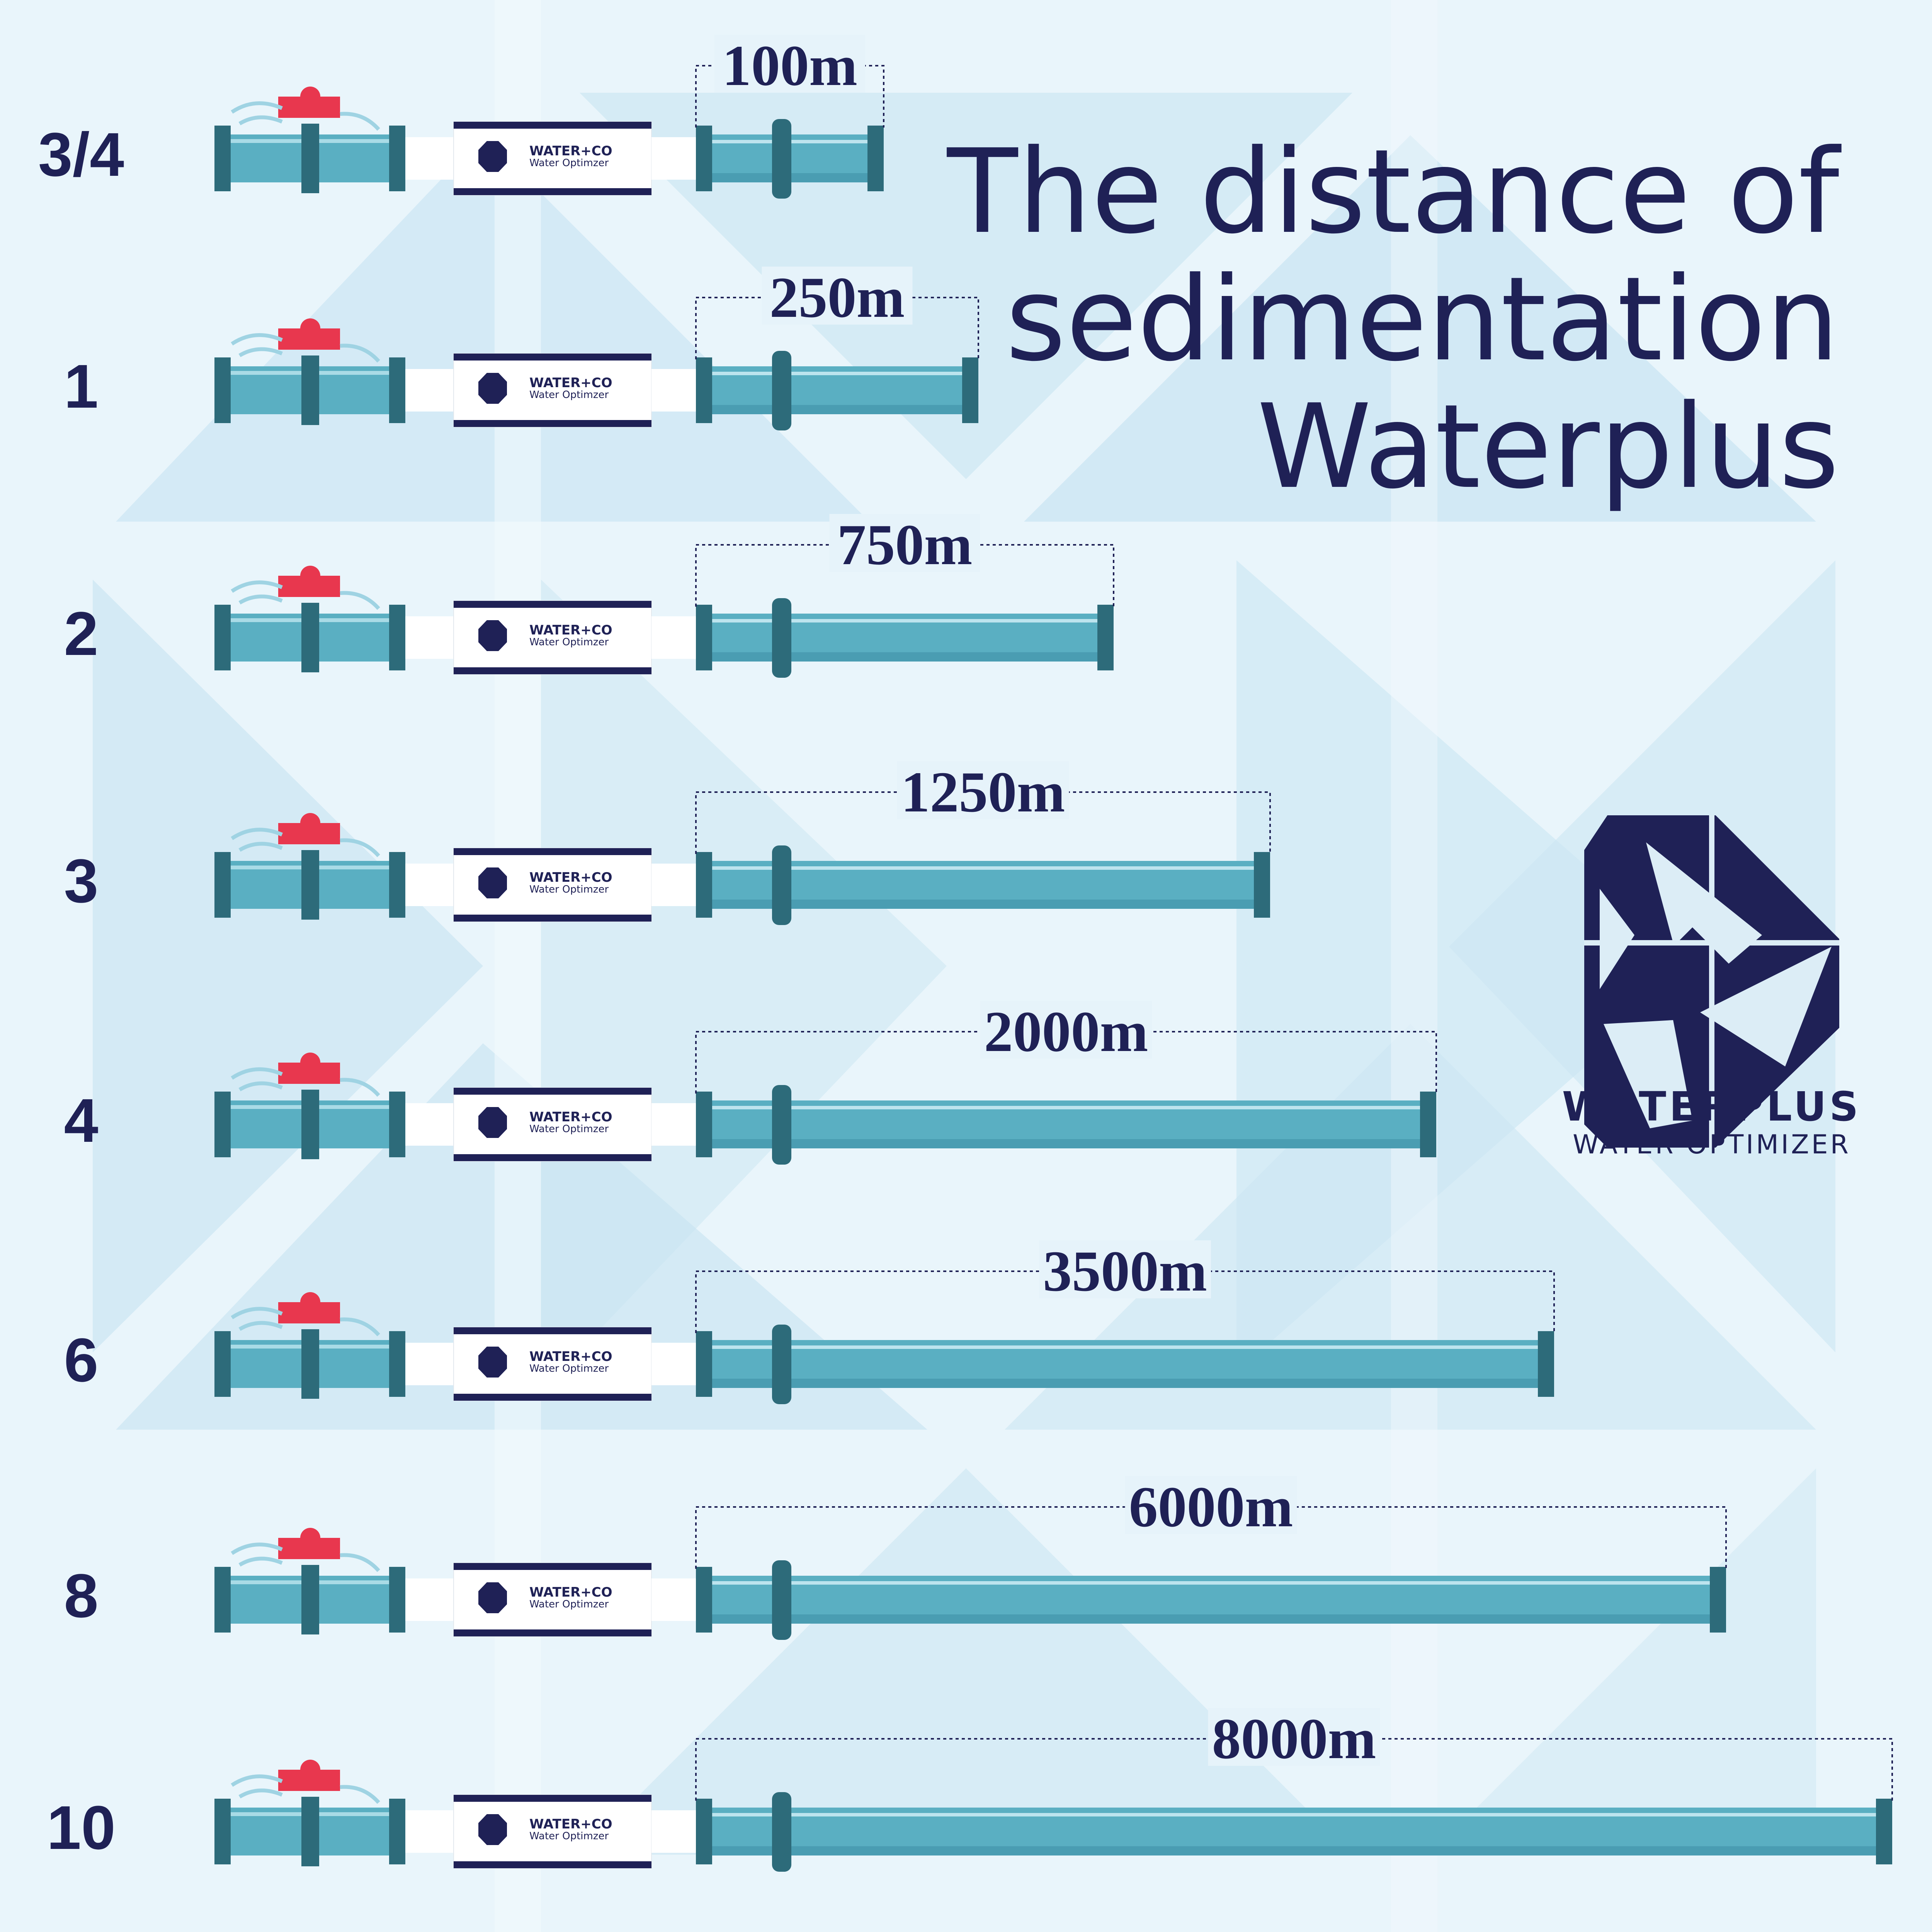 This screenshot has height=1932, width=1932. I want to click on pipe-size-label: 3, so click(82, 880).